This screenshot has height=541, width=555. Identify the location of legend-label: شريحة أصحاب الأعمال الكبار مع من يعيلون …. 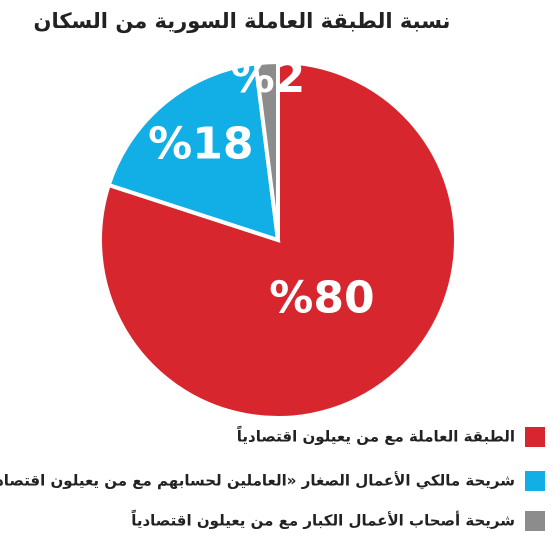
(323, 519).